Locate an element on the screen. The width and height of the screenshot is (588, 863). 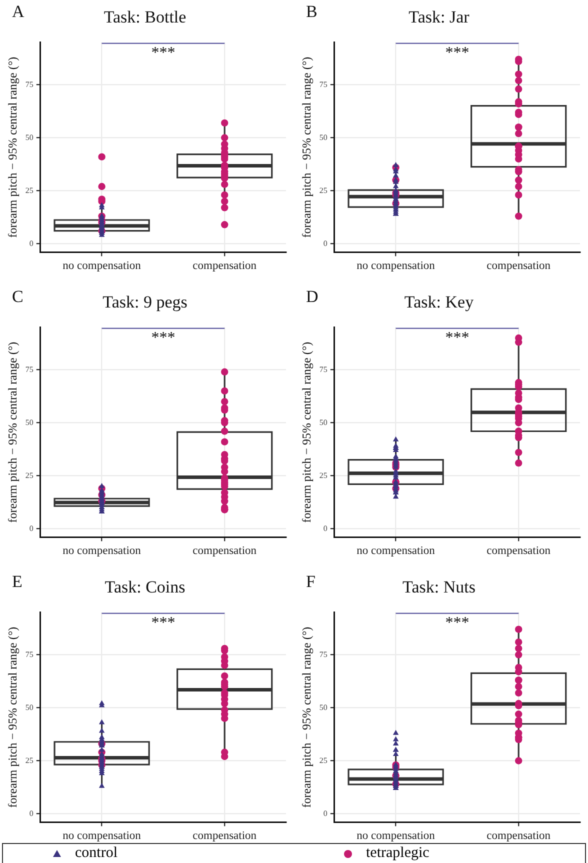
chart-title: Task: Key is located at coordinates (439, 302).